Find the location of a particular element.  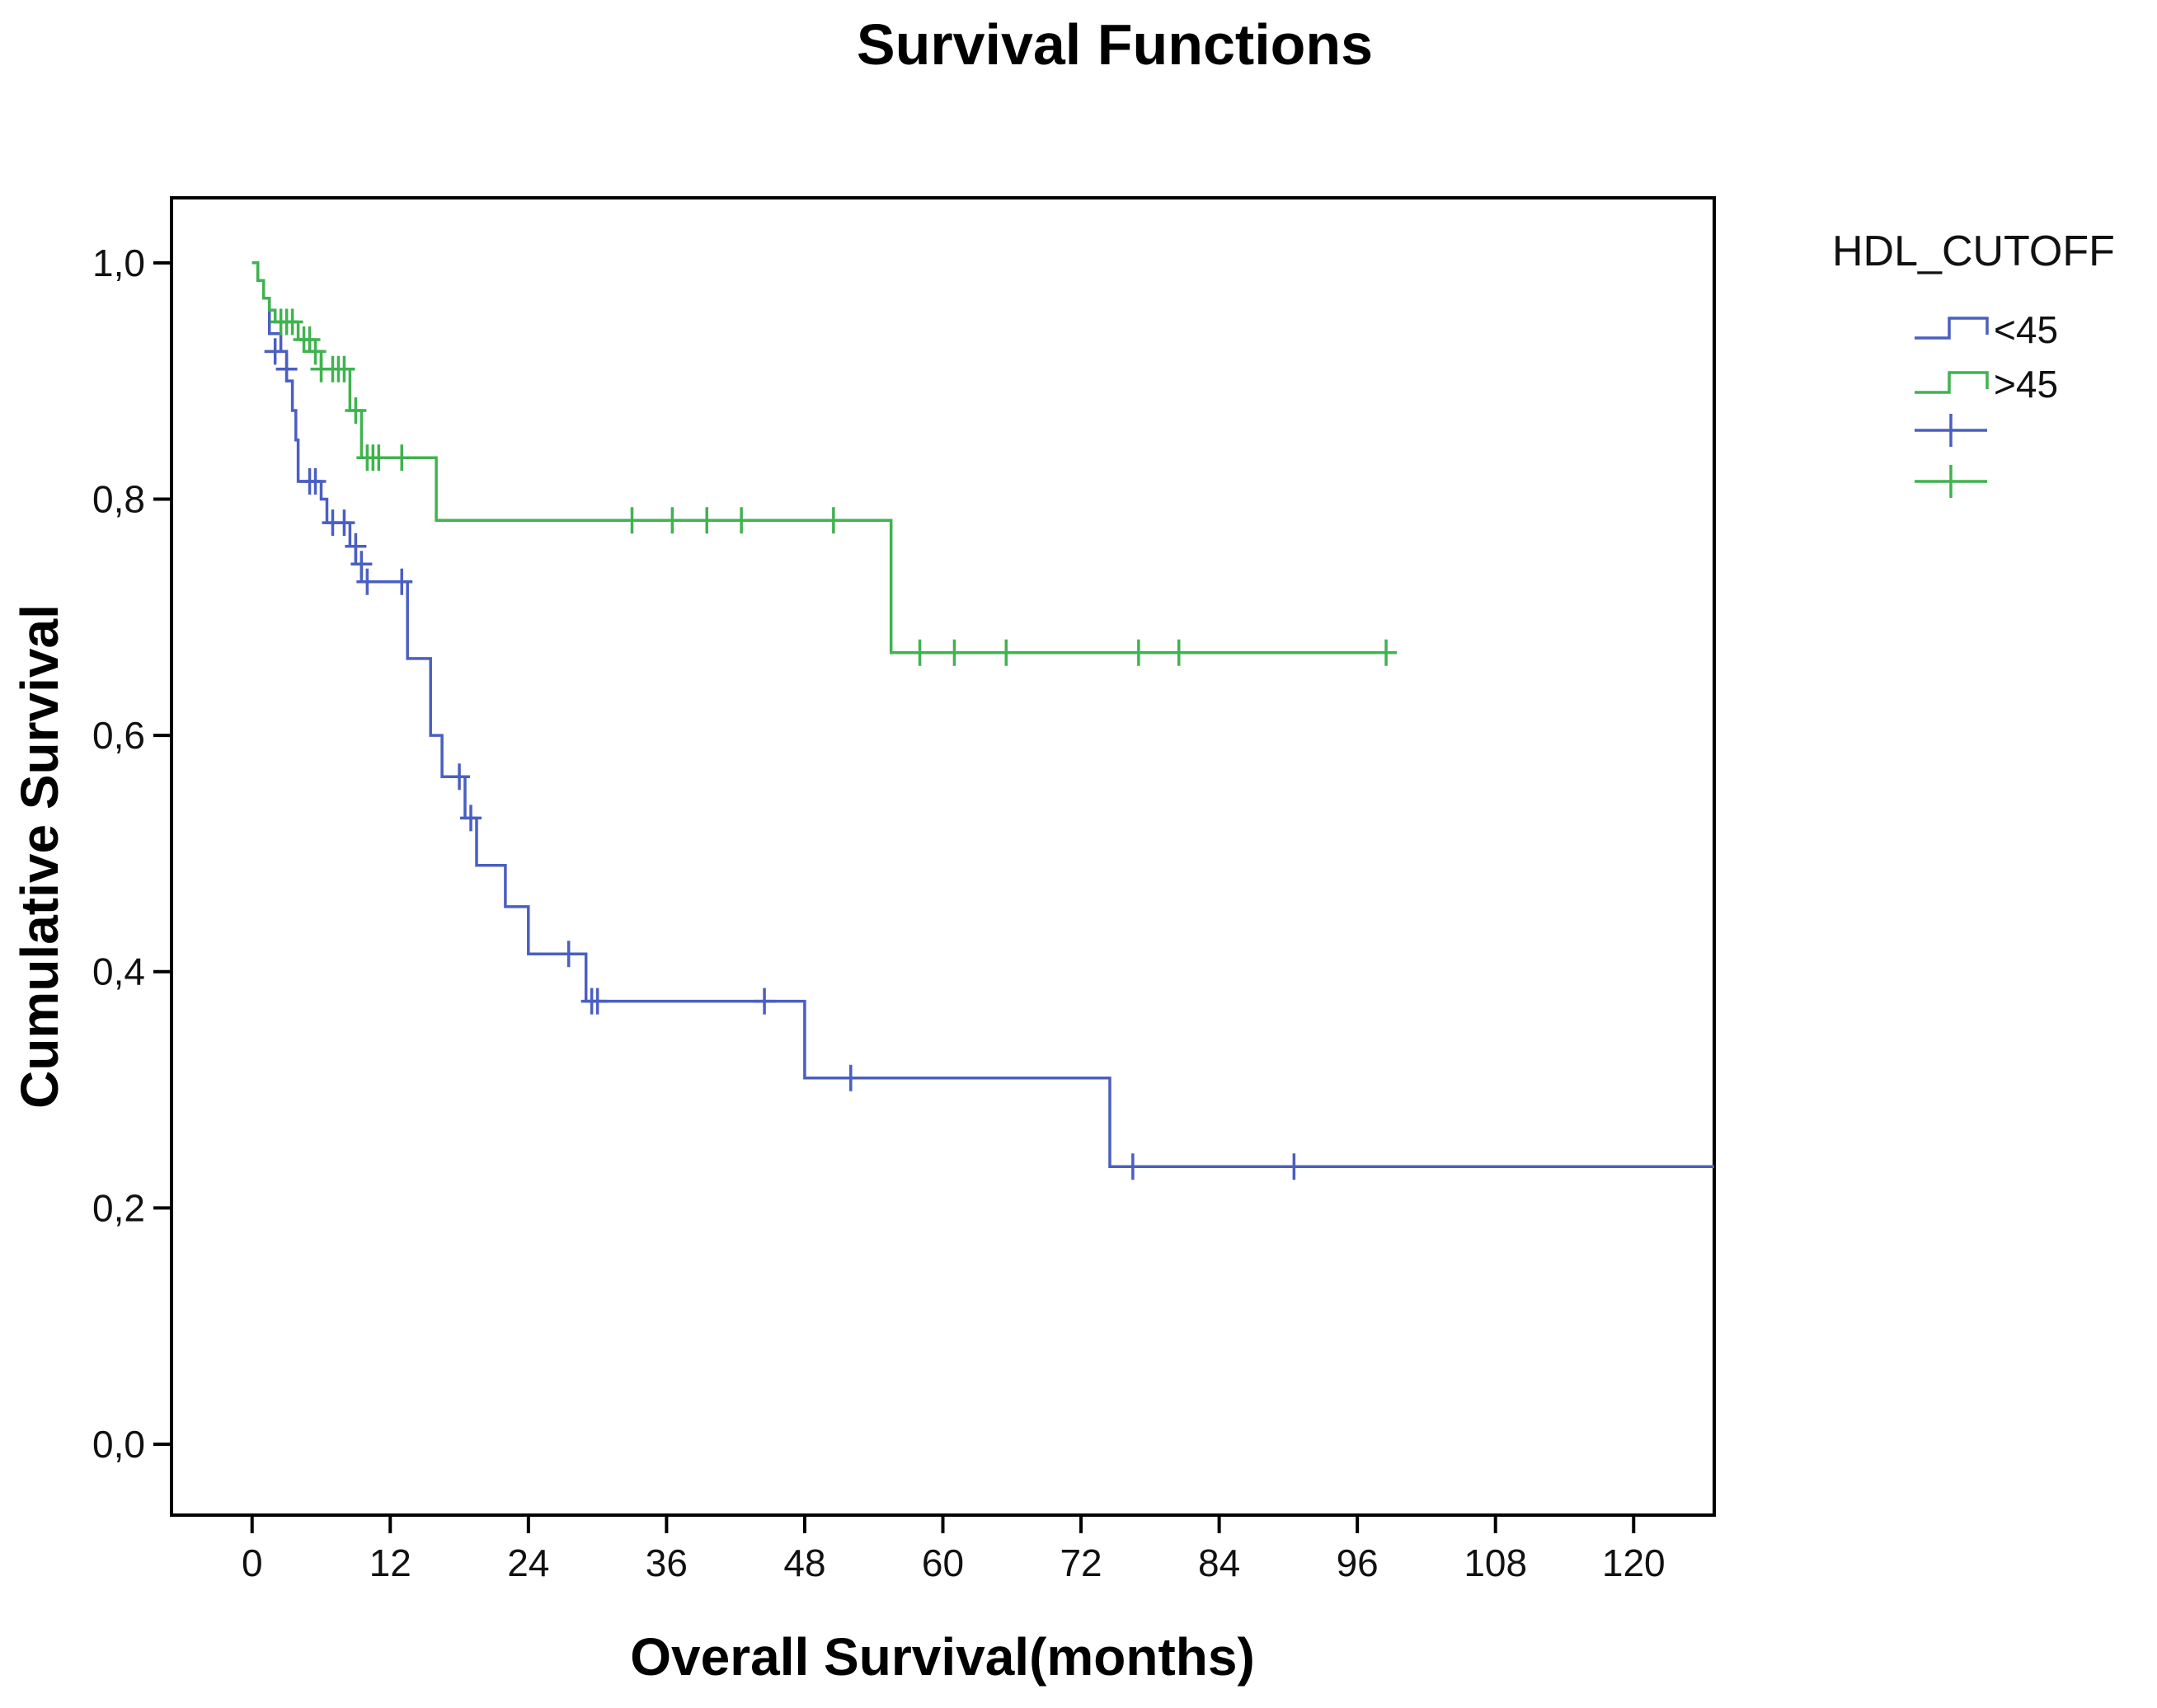

x-tick-label: 12 is located at coordinates (390, 1563).